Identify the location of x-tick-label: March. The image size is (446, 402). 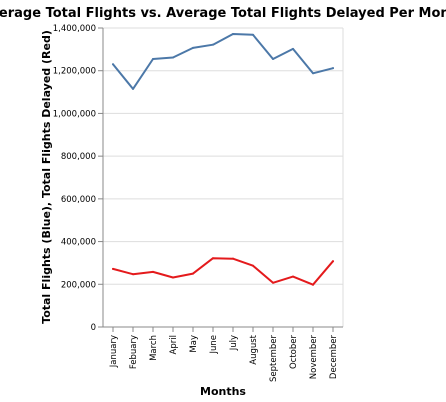
(154, 348).